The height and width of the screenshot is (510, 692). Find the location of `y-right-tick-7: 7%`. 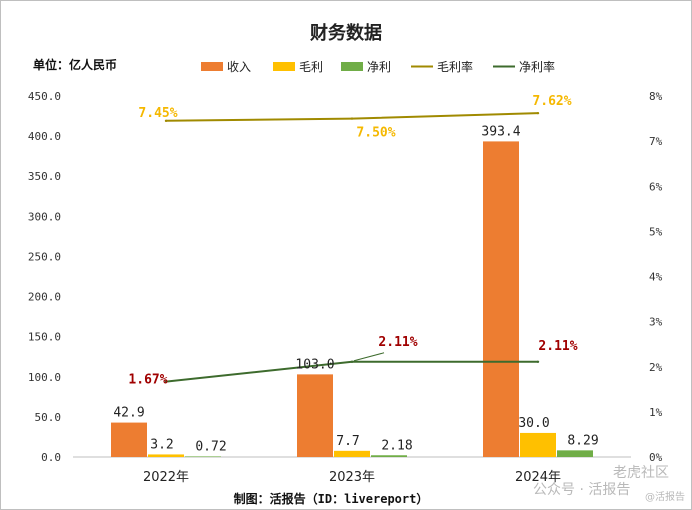

y-right-tick-7: 7% is located at coordinates (656, 141).